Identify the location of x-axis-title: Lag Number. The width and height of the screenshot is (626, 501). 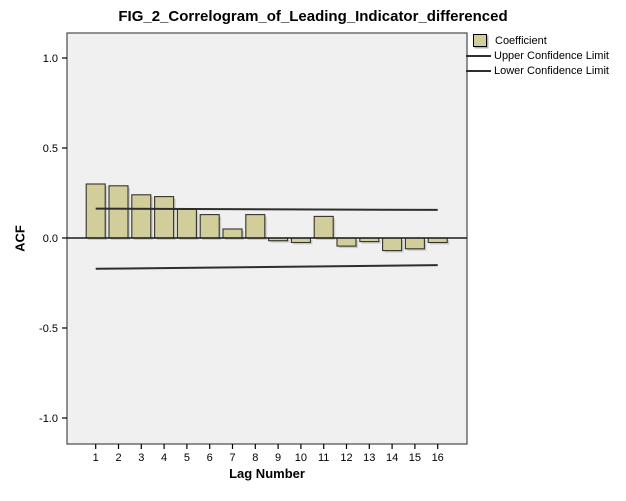
(267, 473).